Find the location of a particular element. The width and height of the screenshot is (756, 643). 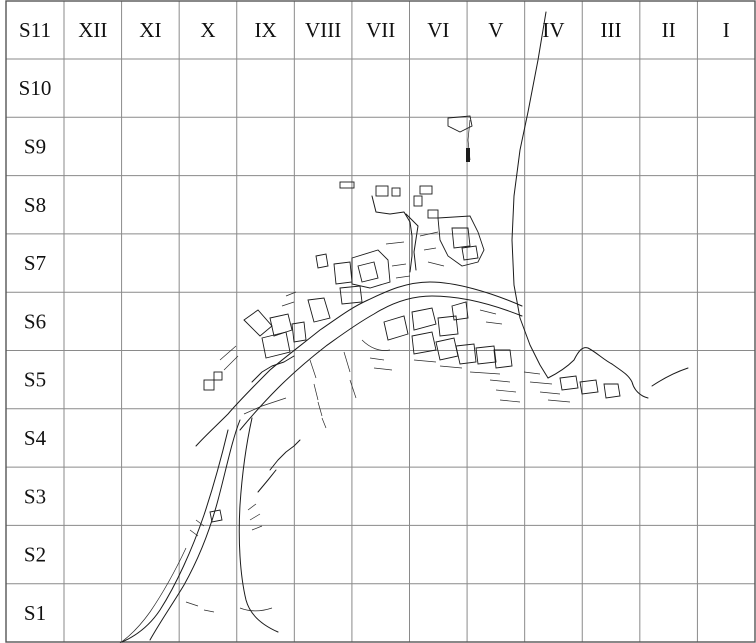

southern-quarter is located at coordinates (437, 338).